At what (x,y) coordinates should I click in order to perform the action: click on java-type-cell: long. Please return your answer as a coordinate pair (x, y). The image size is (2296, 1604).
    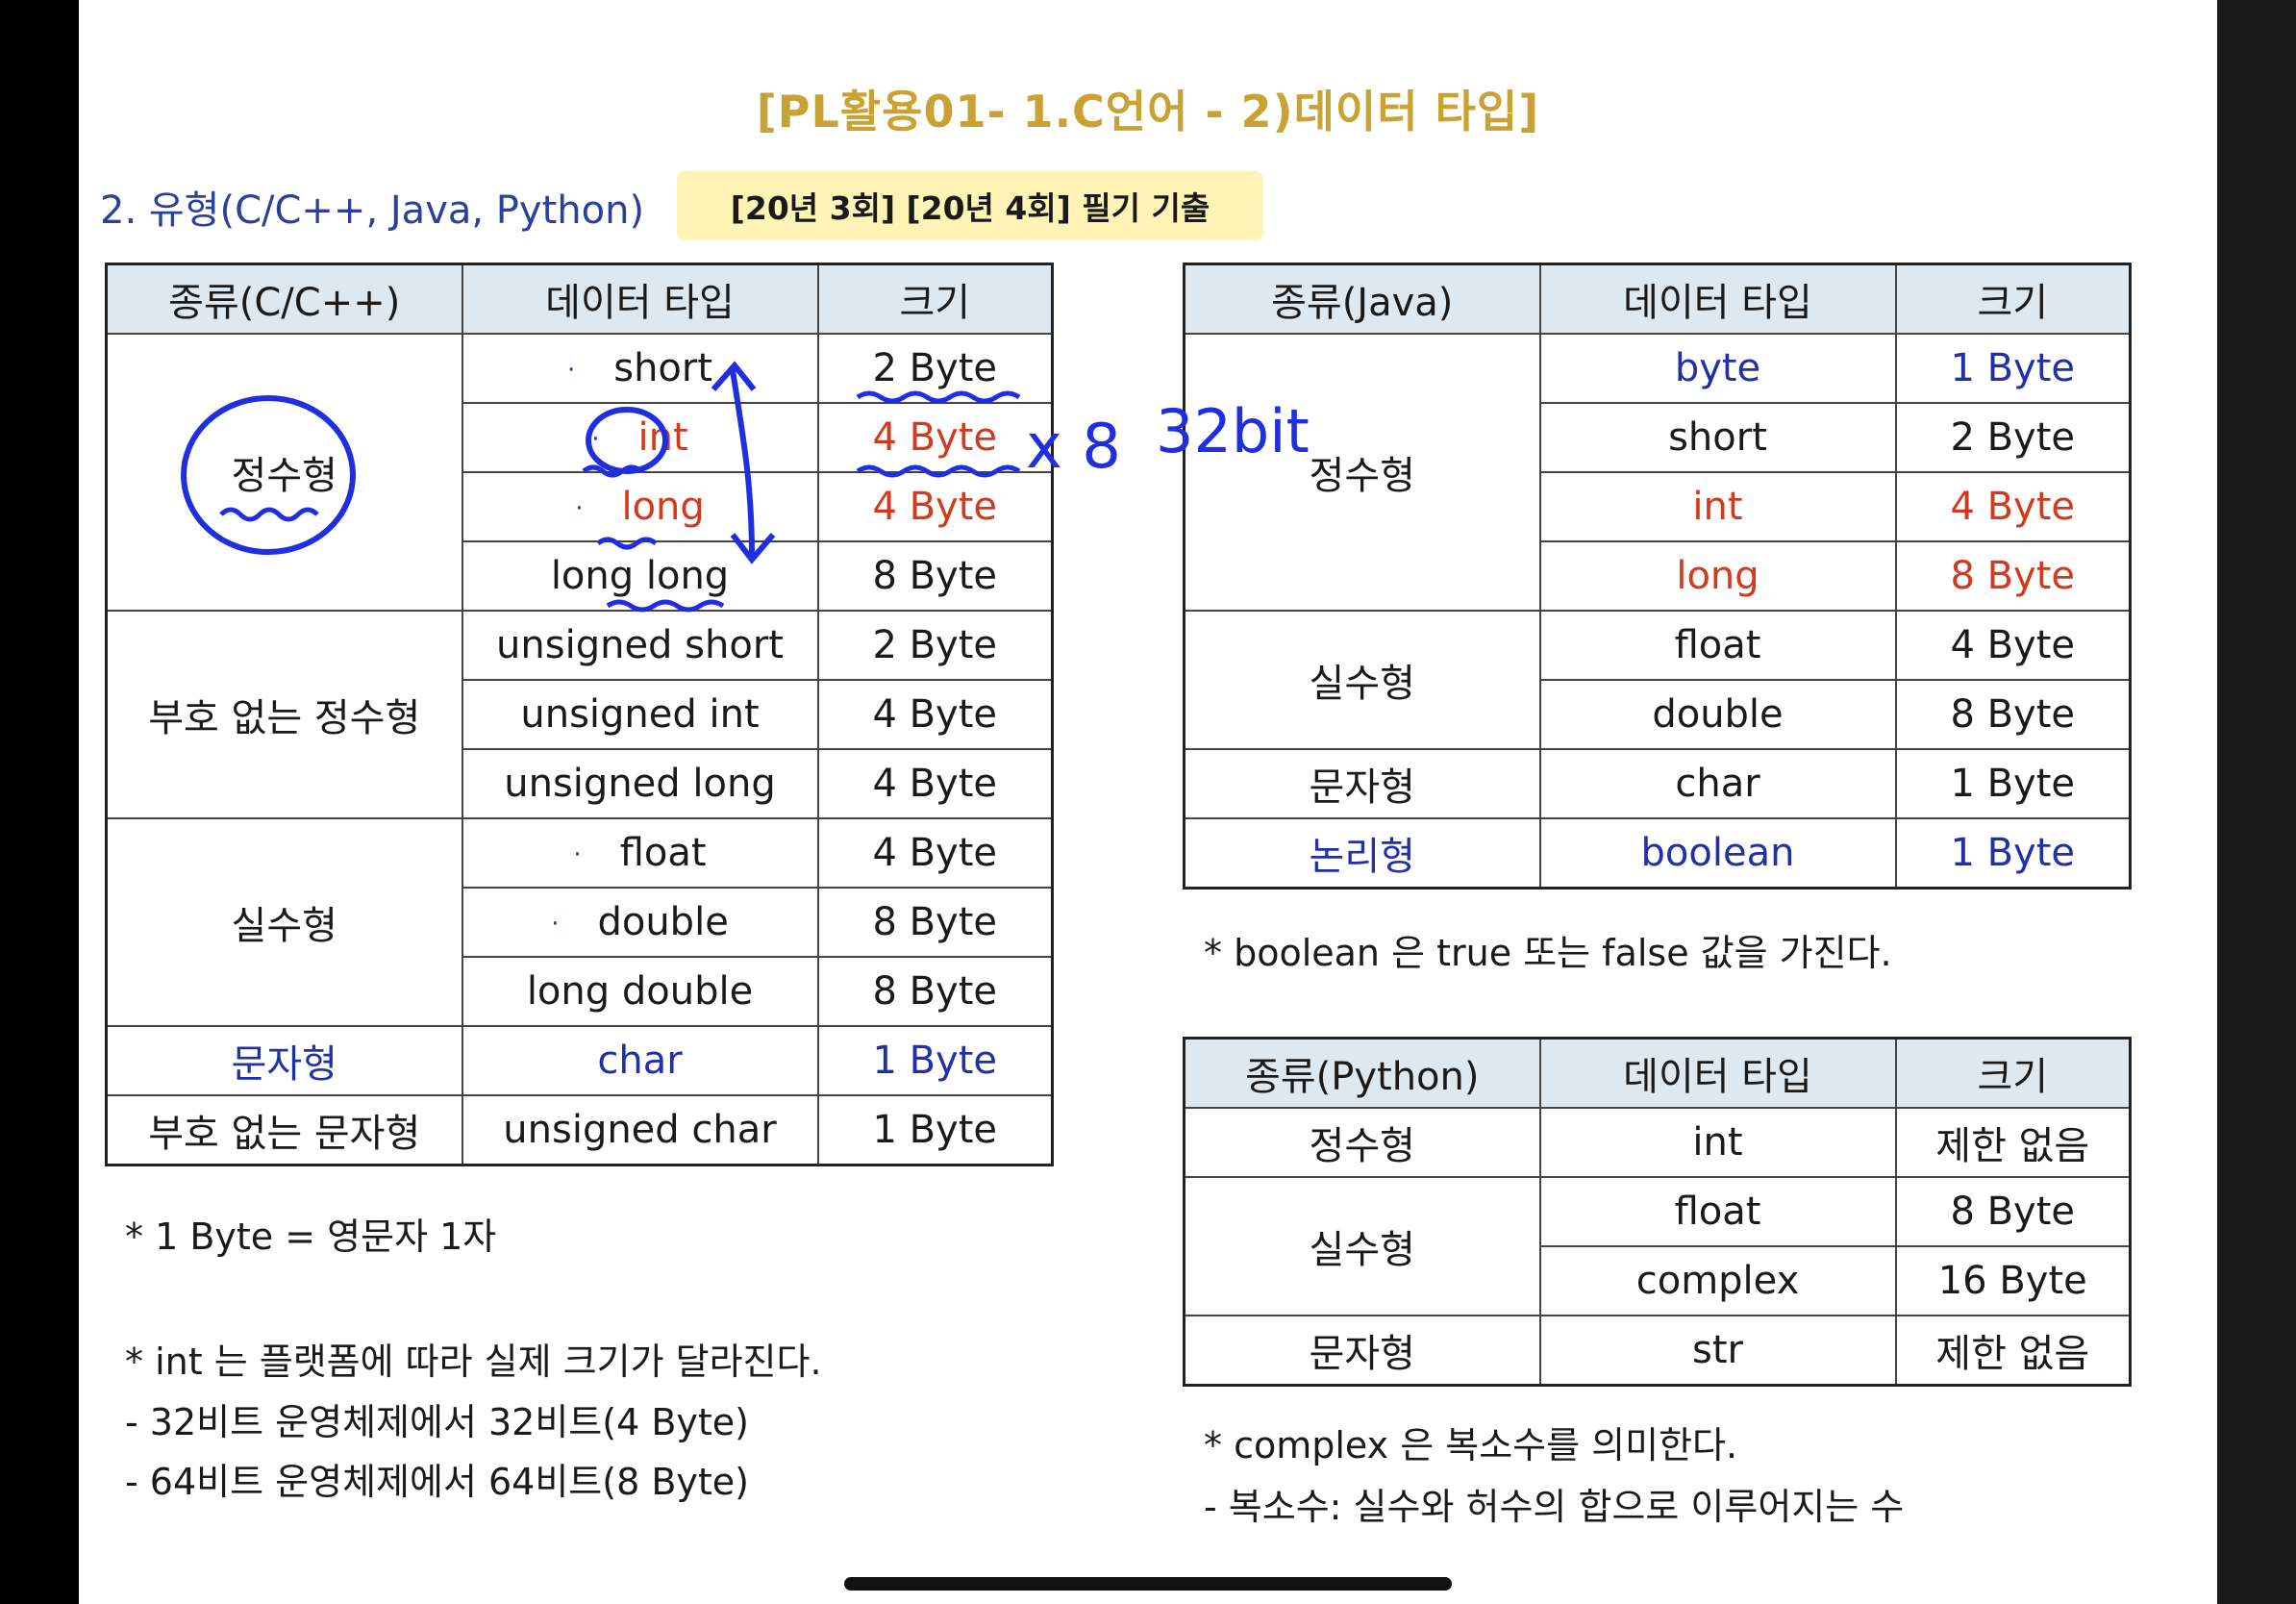
    Looking at the image, I should click on (1717, 576).